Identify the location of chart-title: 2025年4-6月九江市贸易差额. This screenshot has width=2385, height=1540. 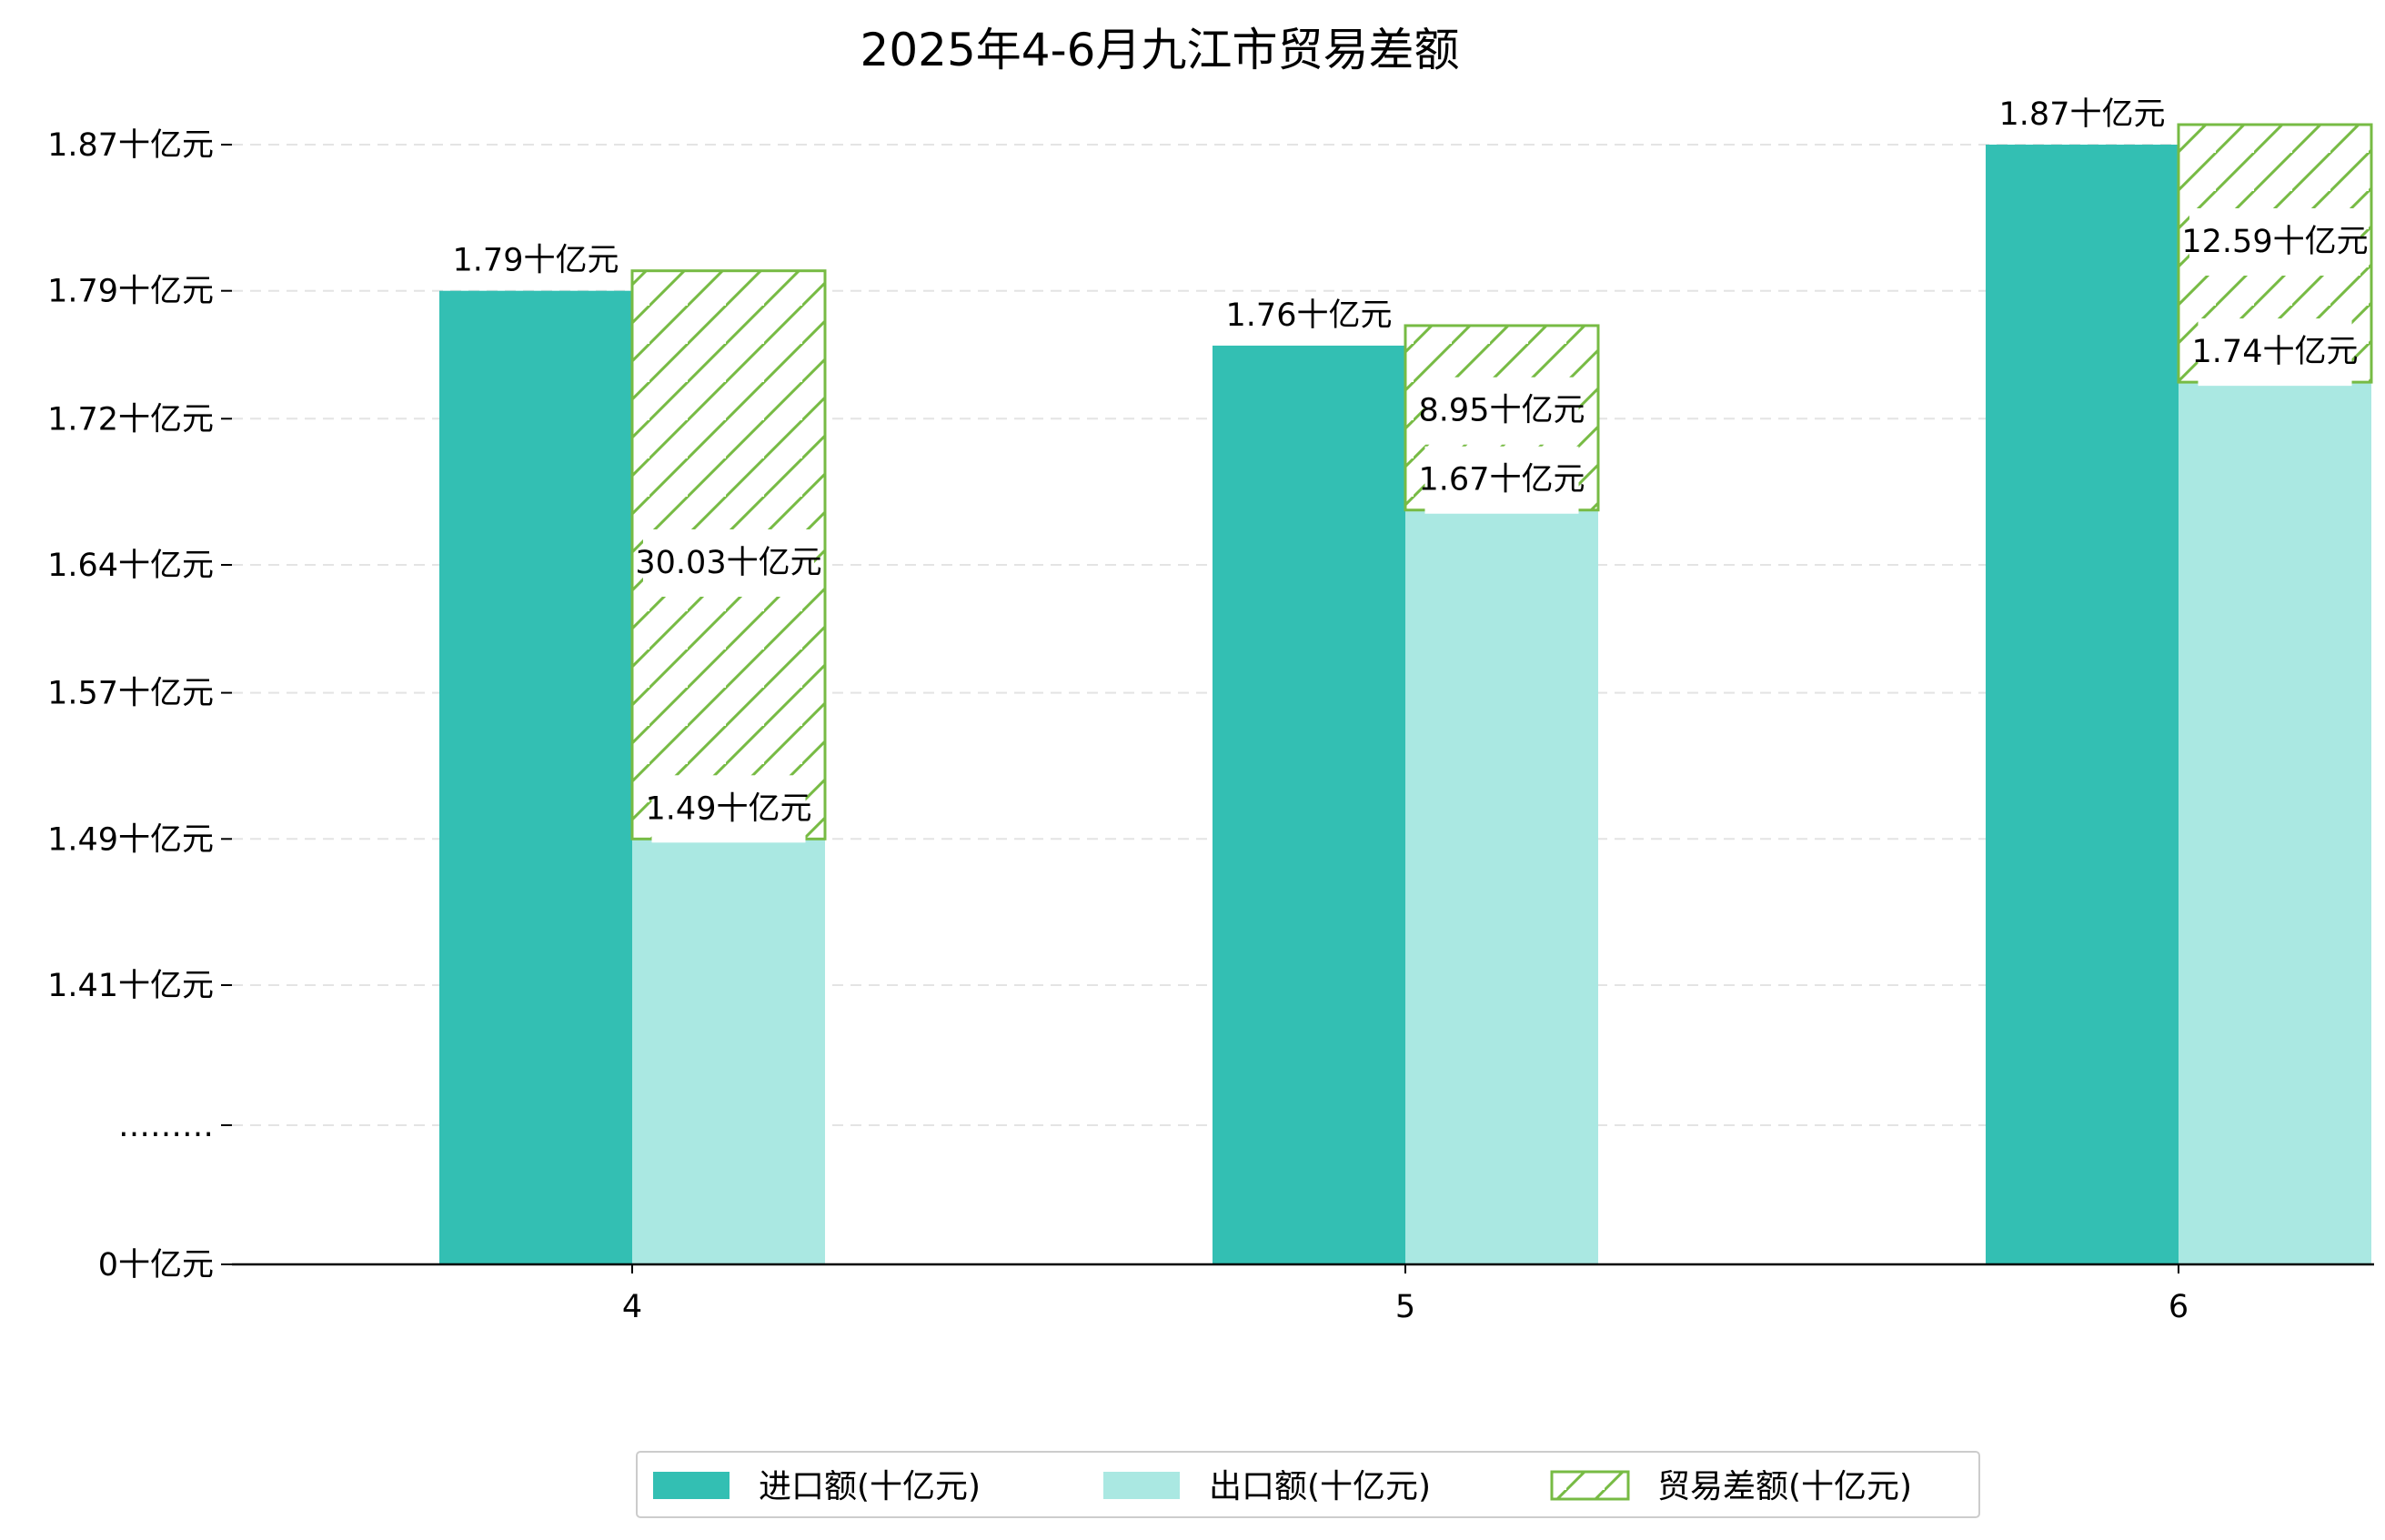
(1160, 50).